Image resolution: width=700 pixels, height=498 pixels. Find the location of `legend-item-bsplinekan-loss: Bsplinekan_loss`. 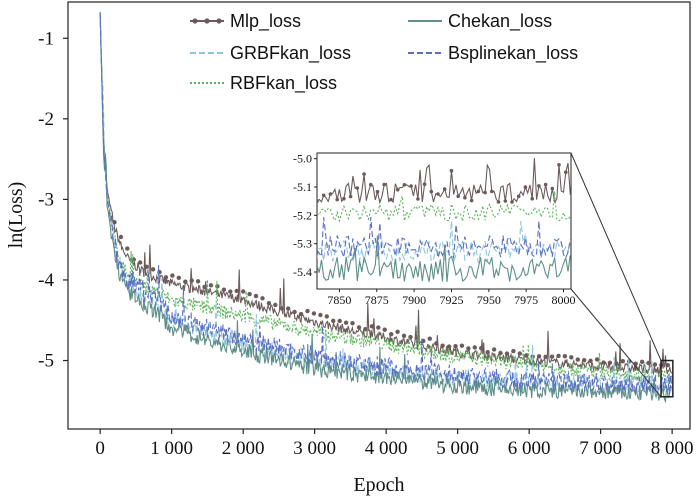

legend-item-bsplinekan-loss: Bsplinekan_loss is located at coordinates (493, 53).